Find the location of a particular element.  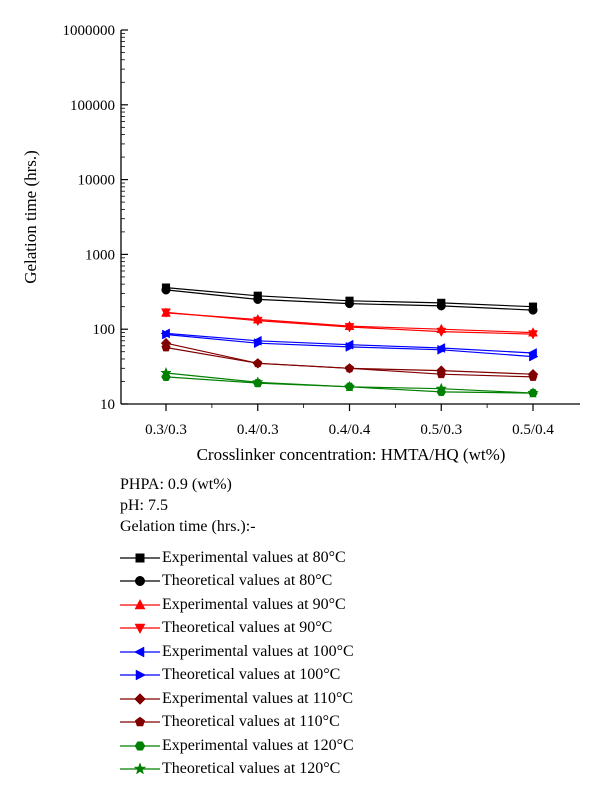

legend-item: Theoretical values at 100°C is located at coordinates (237, 676).